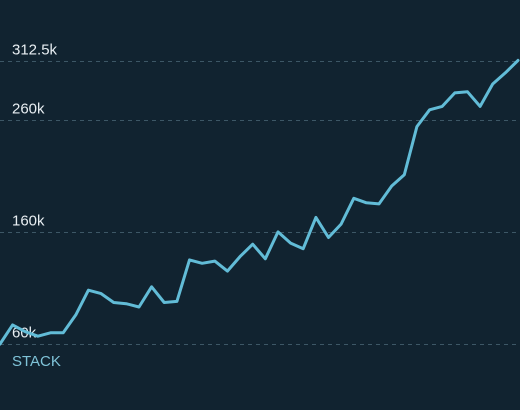  Describe the element at coordinates (35, 50) in the screenshot. I see `y-tick-label: 312.5k` at that location.